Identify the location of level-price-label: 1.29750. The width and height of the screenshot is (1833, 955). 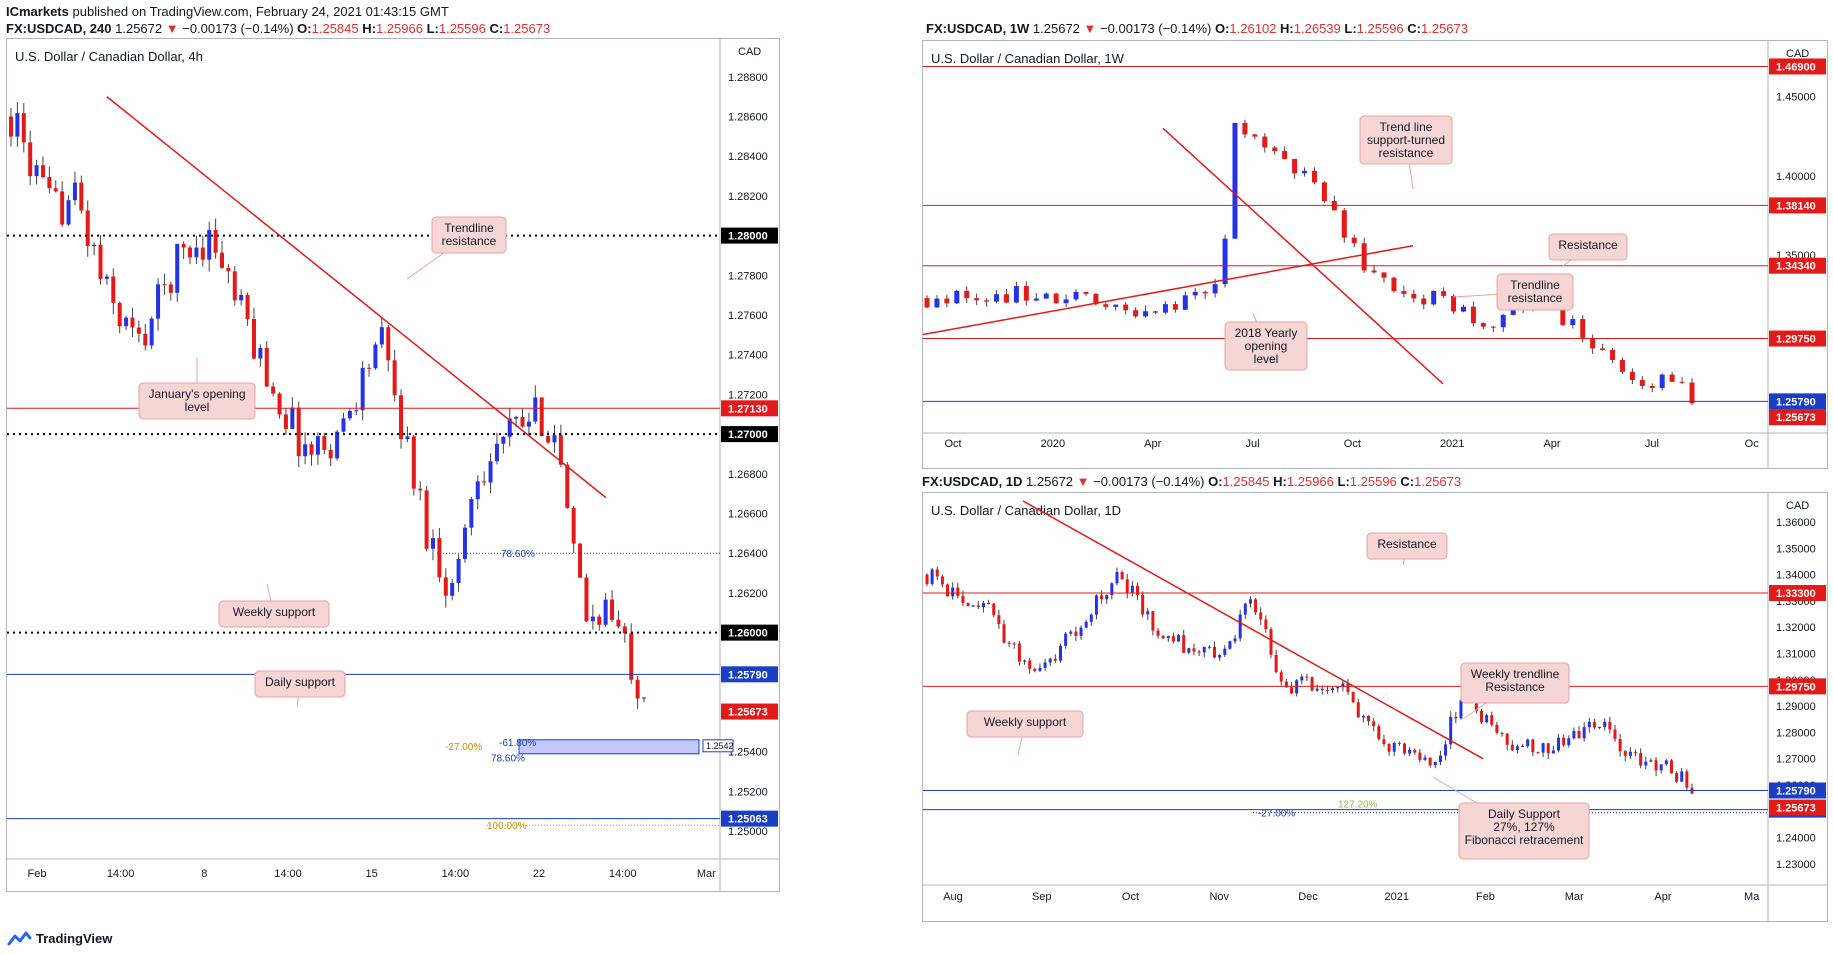
(1796, 687).